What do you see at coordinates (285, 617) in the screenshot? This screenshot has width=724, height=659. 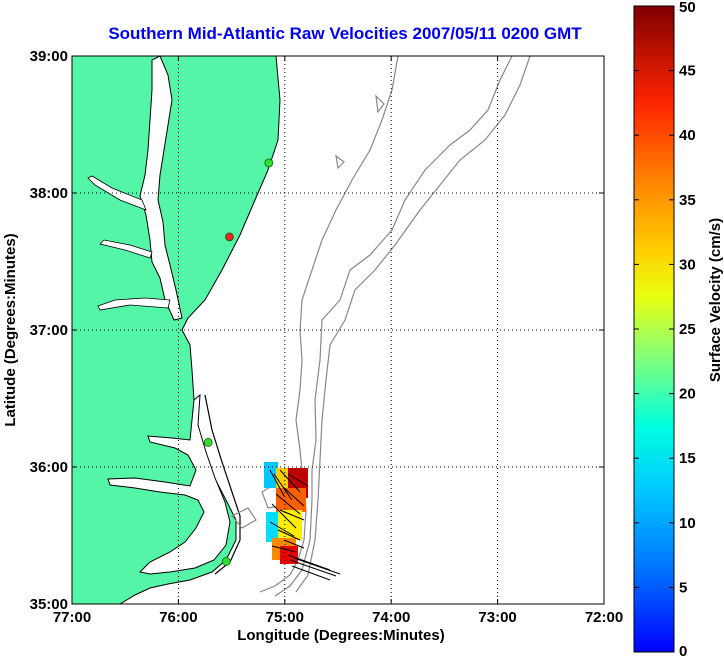 I see `x-tick-label: 75:00` at bounding box center [285, 617].